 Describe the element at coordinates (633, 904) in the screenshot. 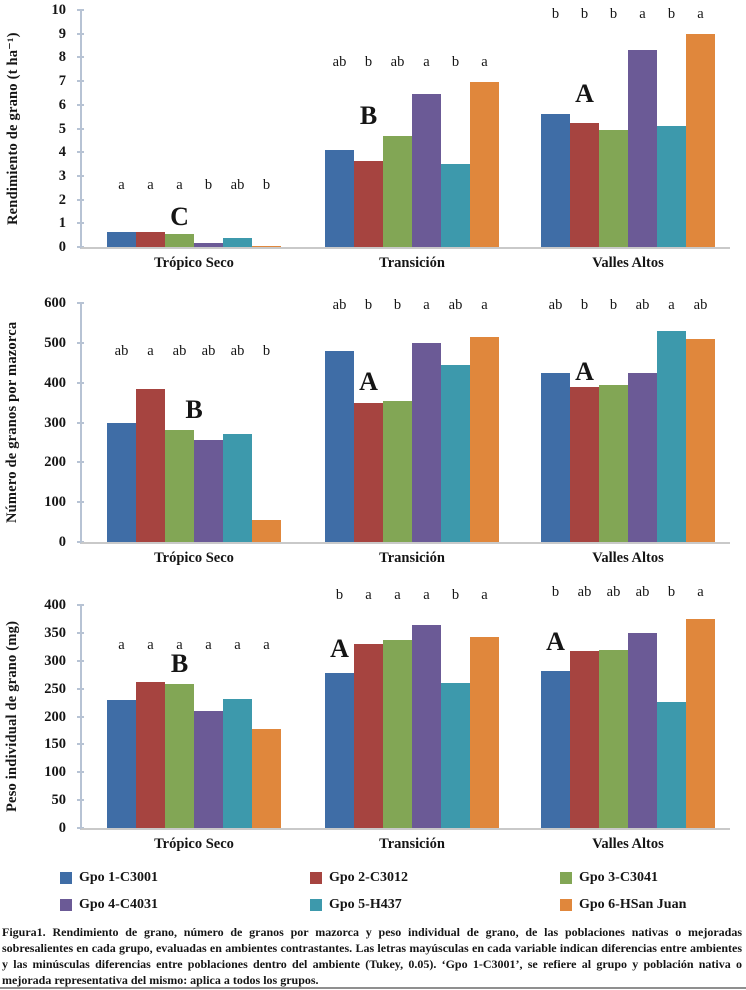

I see `legend-label: Gpo 6-HSan Juan` at that location.